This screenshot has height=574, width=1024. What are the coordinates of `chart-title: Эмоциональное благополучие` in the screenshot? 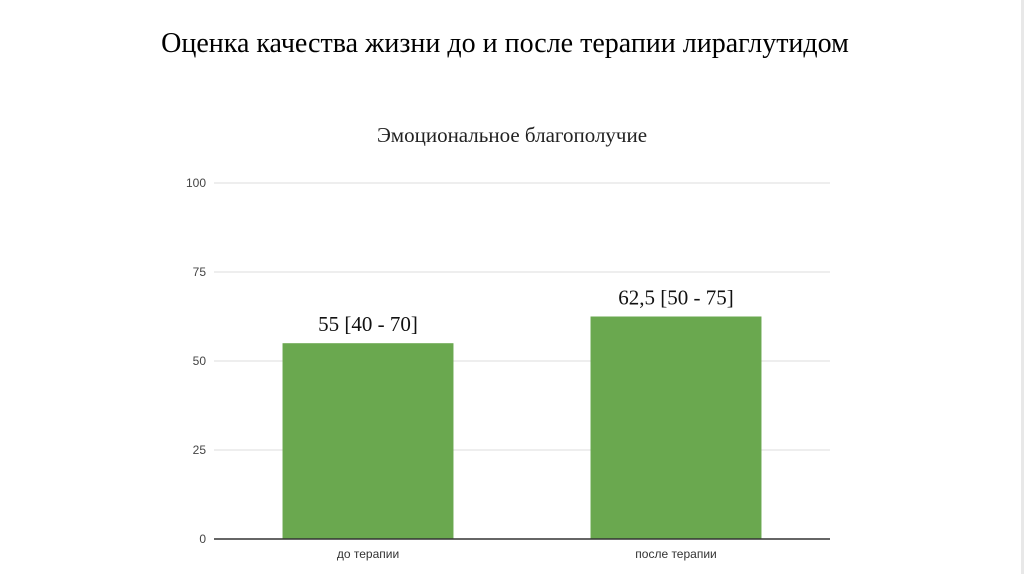 It's located at (512, 135).